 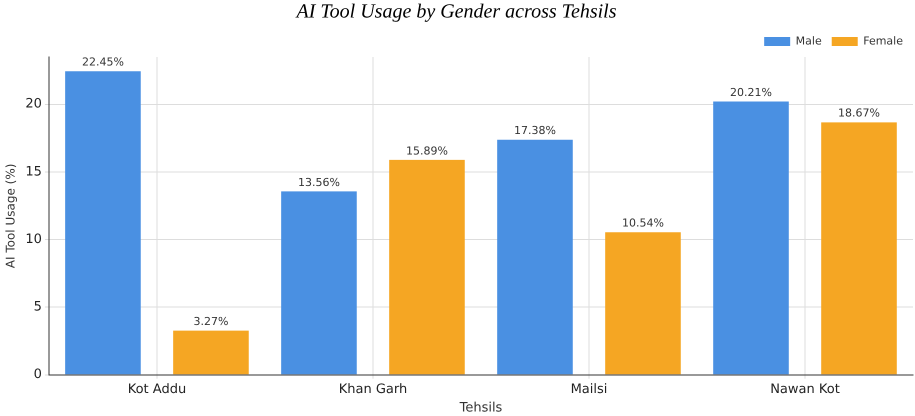 I want to click on x-tick-label: Khan Garh, so click(x=373, y=389).